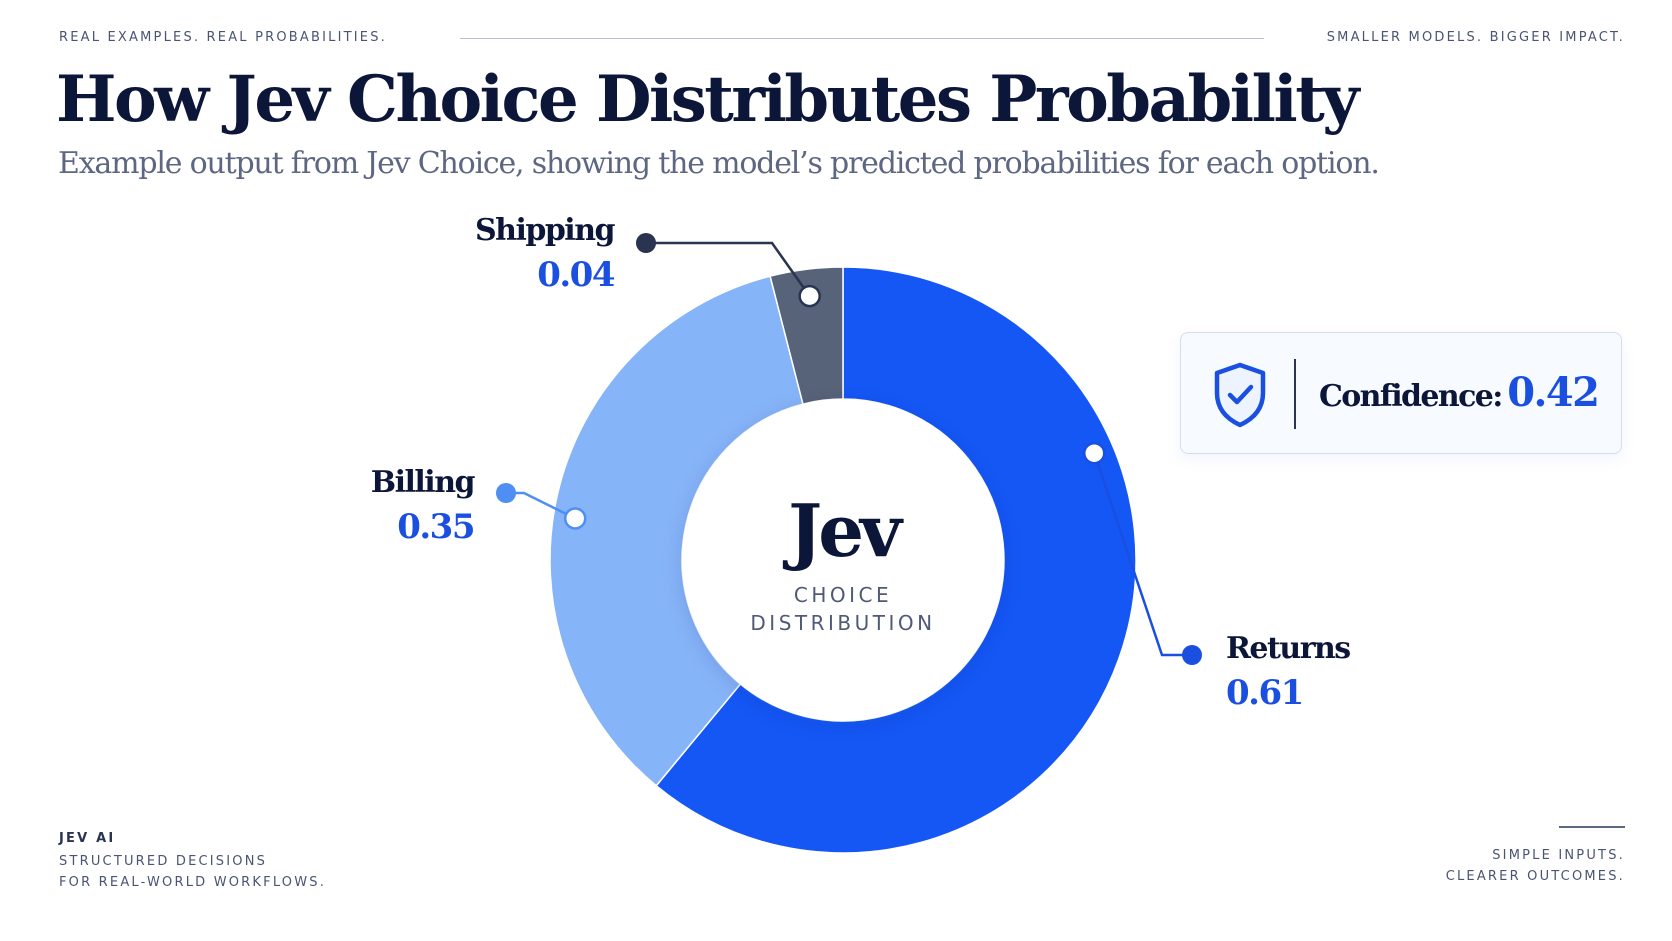  I want to click on footer-brand: JEV AI, so click(87, 838).